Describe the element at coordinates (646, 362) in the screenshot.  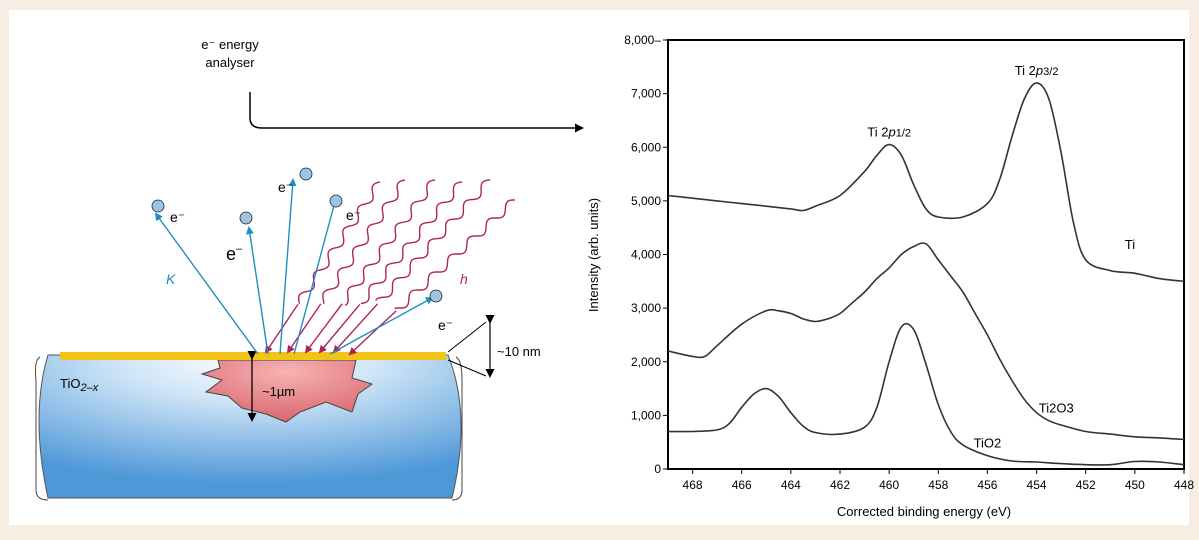
I see `y-tick-label: 2,000` at that location.